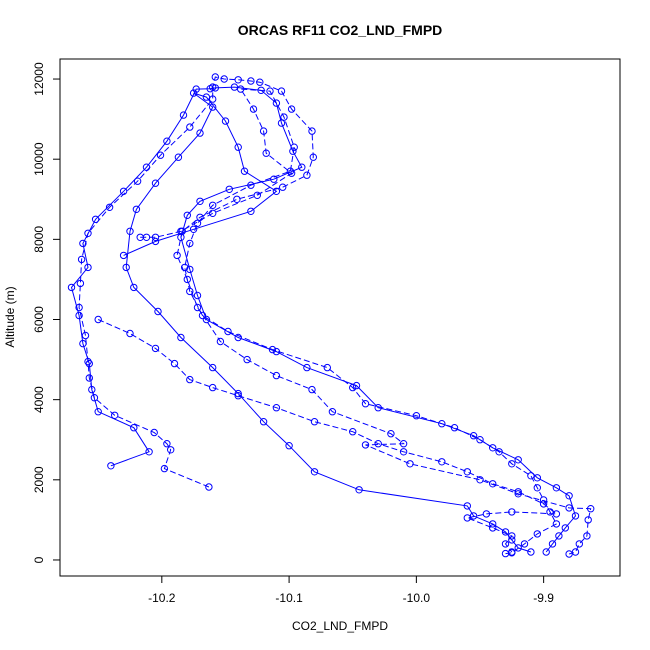 Image resolution: width=650 pixels, height=650 pixels. I want to click on y-tick-label: 10000, so click(39, 159).